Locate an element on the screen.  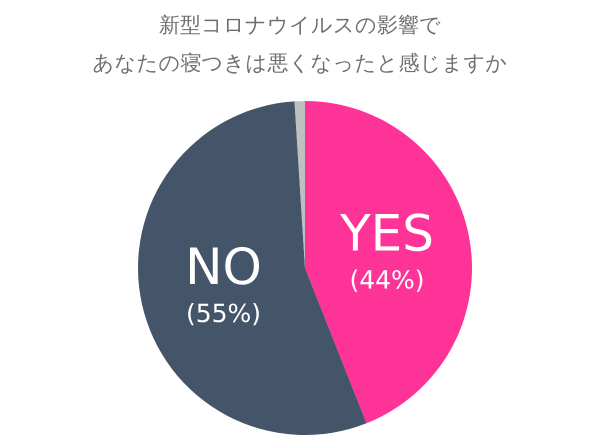
slice-label: NO is located at coordinates (223, 267).